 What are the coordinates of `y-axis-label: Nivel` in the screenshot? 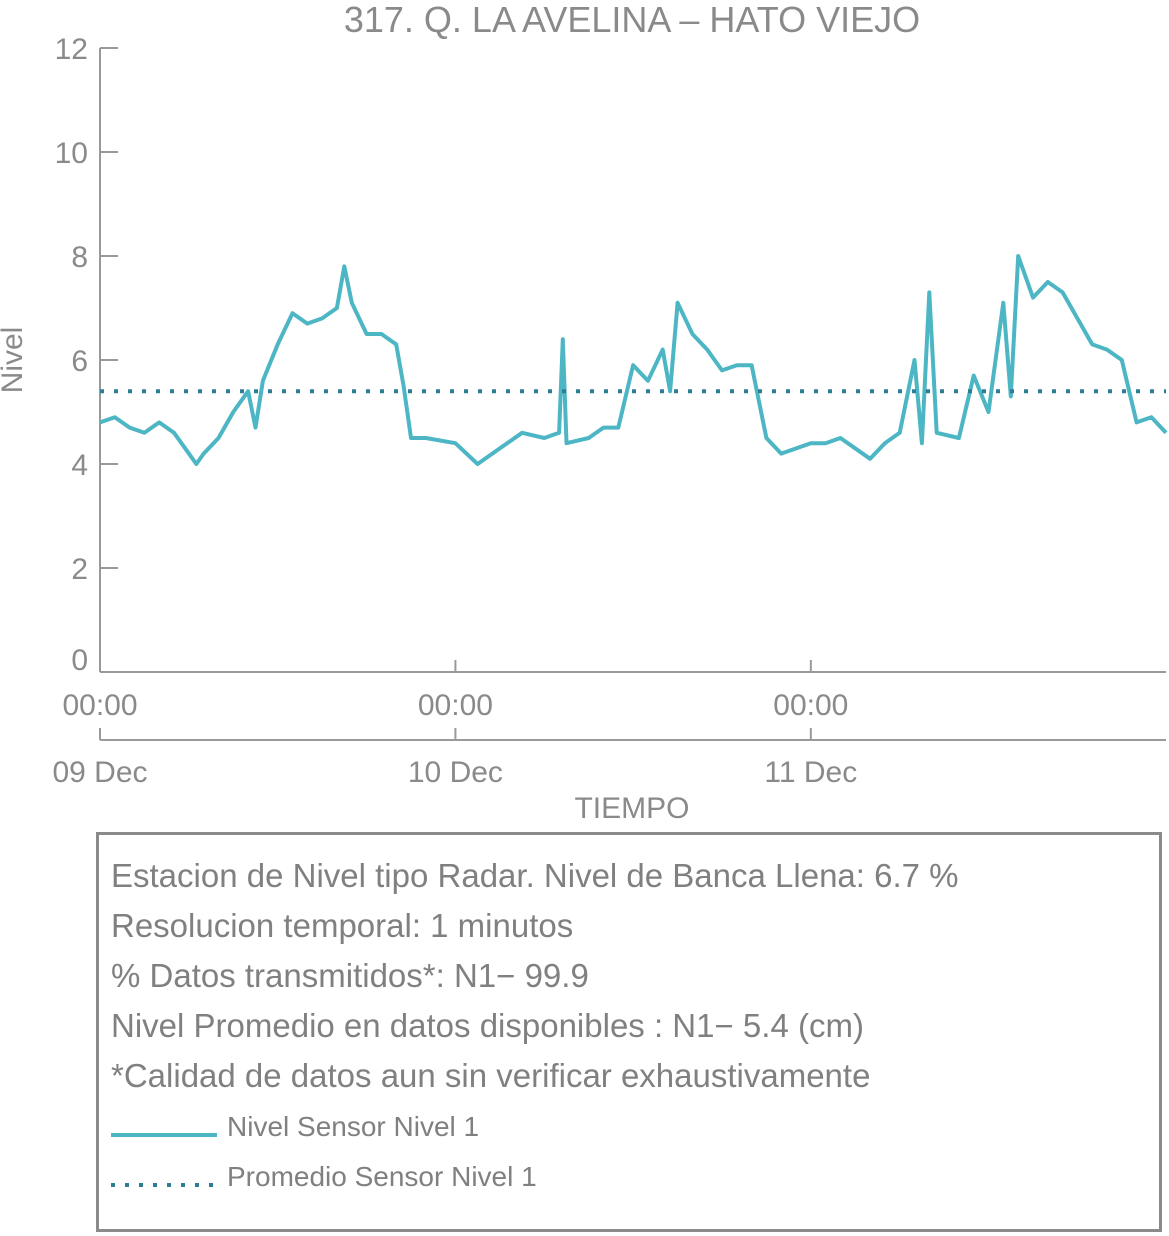 It's located at (14, 360).